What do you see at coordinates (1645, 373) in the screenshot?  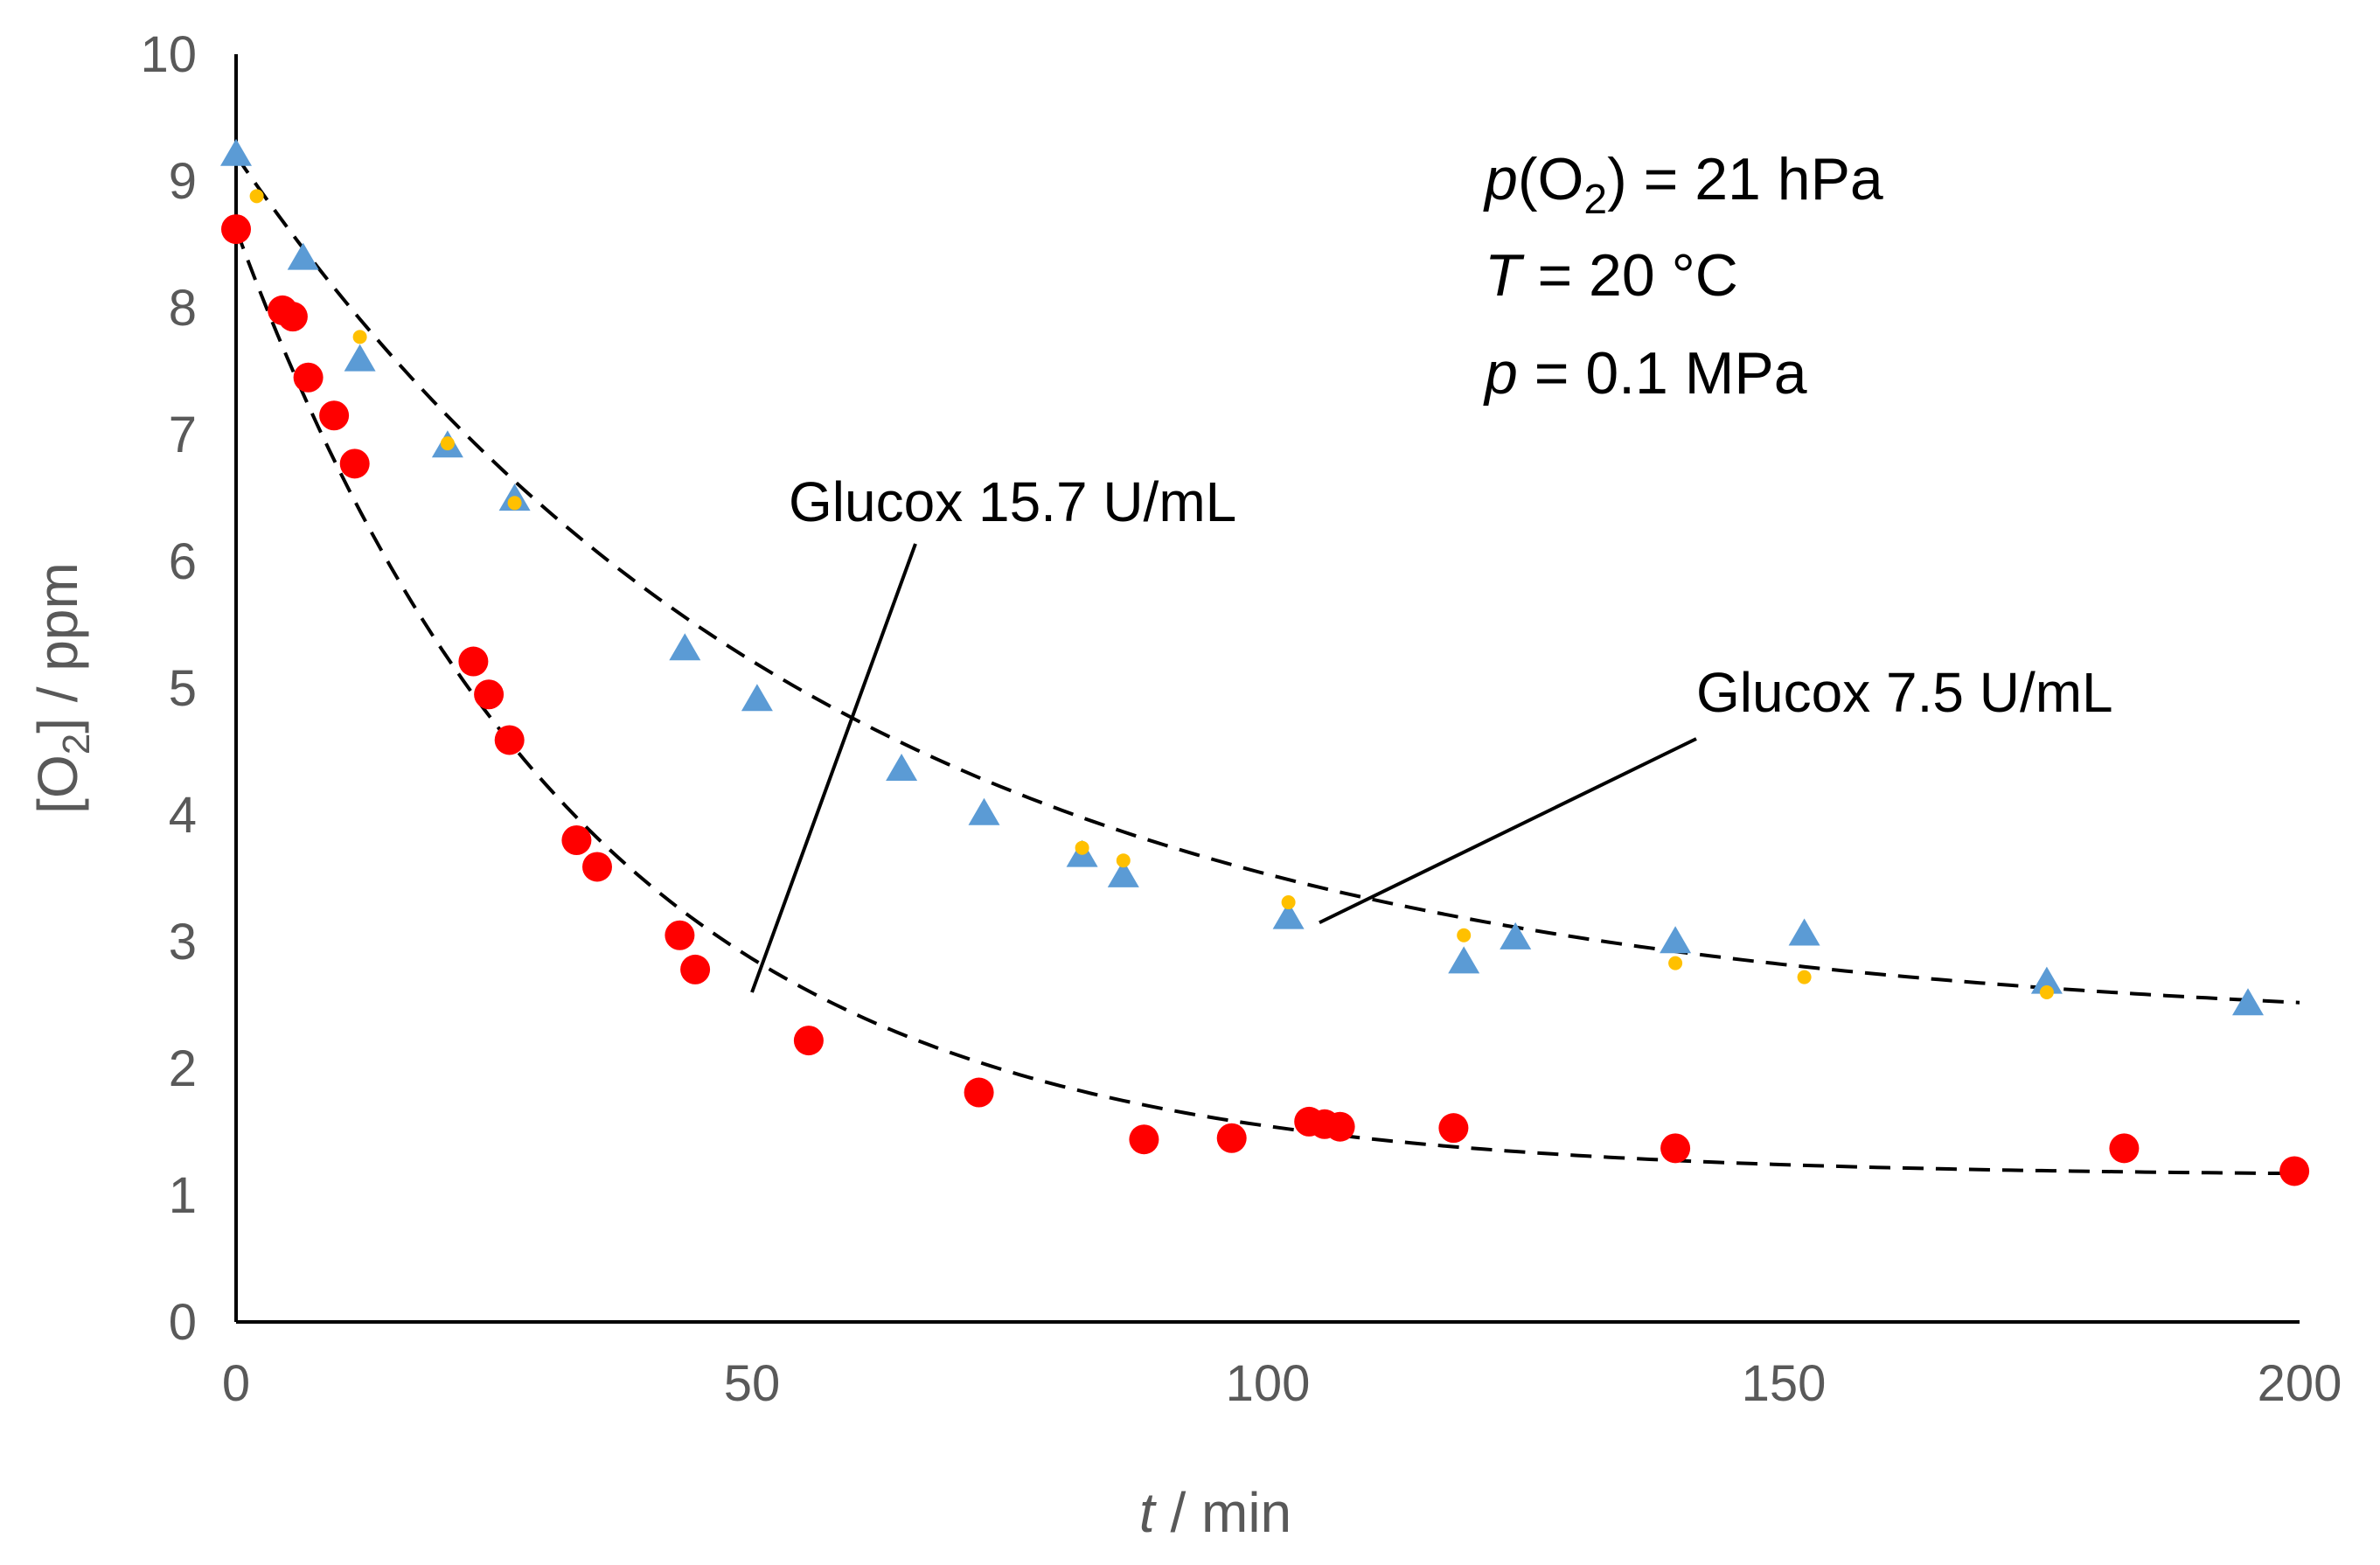 I see `condition-pressure: p = 0.1 MPa` at bounding box center [1645, 373].